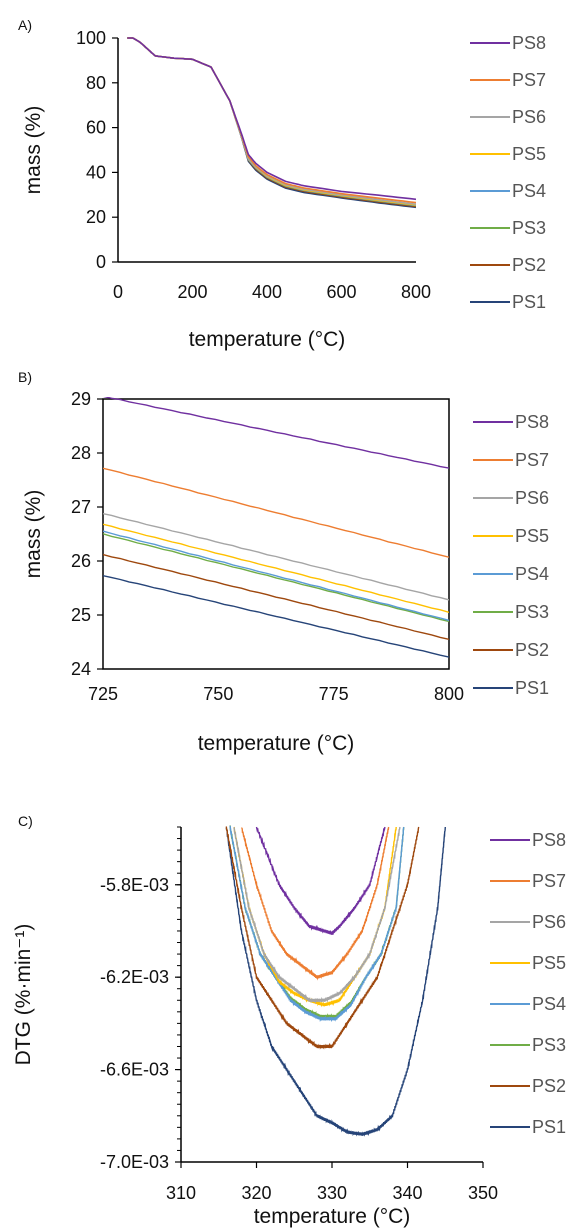 This screenshot has height=1229, width=585. I want to click on y-tick-label: 40, so click(96, 172).